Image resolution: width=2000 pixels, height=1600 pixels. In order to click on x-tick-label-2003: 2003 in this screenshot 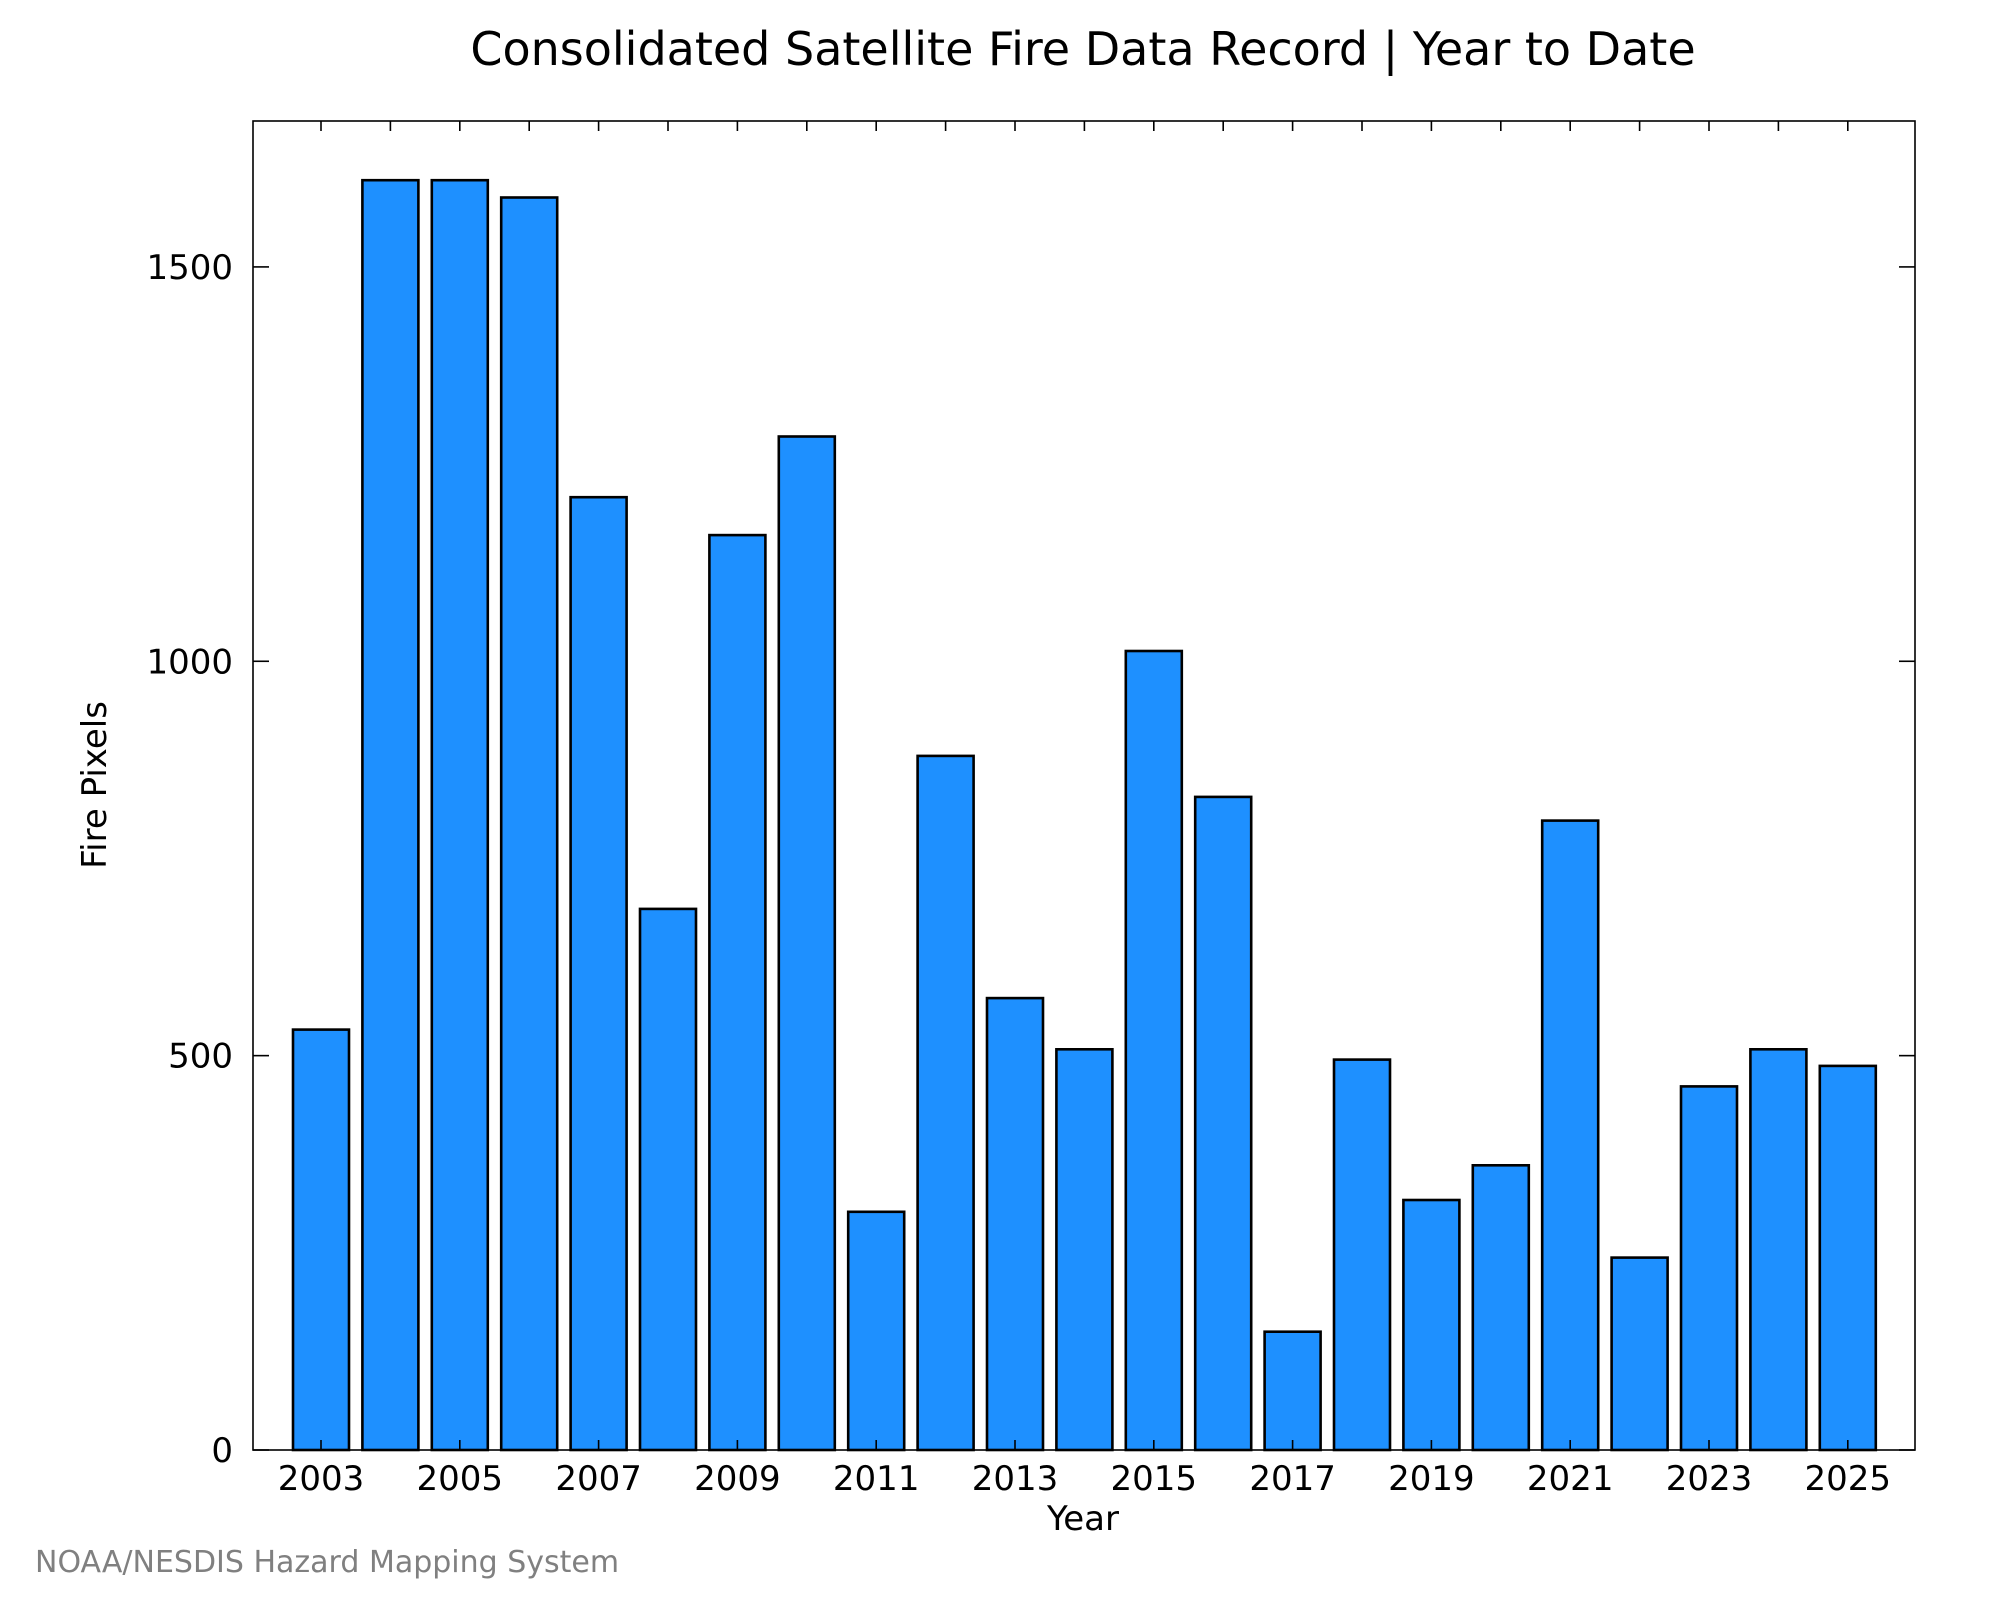, I will do `click(321, 1479)`.